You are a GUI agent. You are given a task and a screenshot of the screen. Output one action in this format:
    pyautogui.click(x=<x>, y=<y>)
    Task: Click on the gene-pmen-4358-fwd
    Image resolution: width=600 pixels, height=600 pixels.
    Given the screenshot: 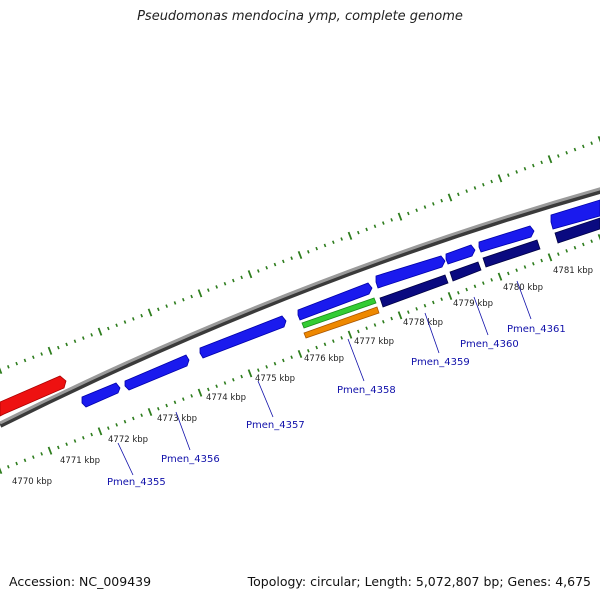 What is the action you would take?
    pyautogui.click(x=335, y=301)
    